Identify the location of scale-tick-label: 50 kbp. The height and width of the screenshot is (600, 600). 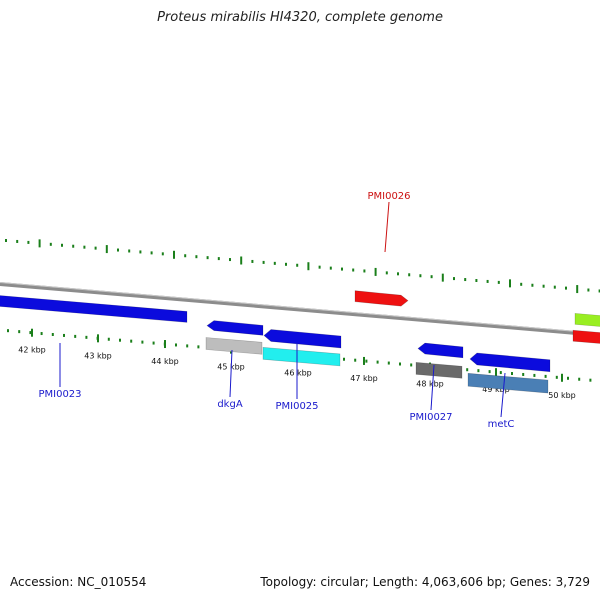
(562, 395).